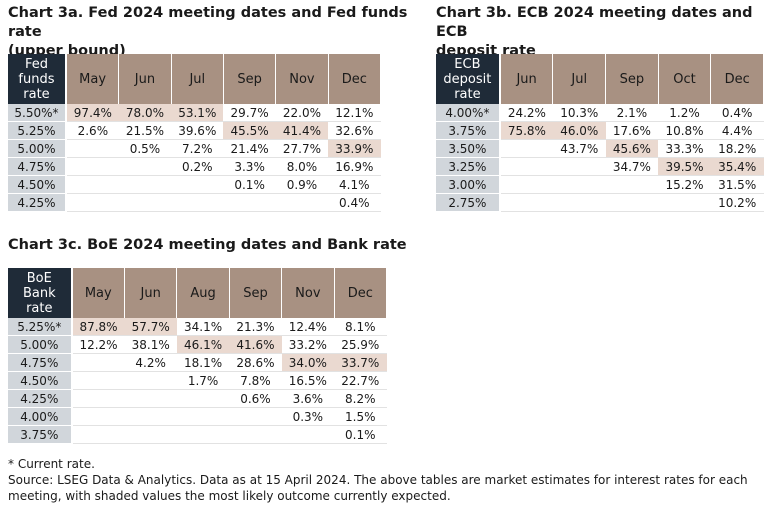  What do you see at coordinates (197, 344) in the screenshot?
I see `table-row: 5.00% 12.2% 38.1% 46.1% 41.6% 33.2% 25.9%` at bounding box center [197, 344].